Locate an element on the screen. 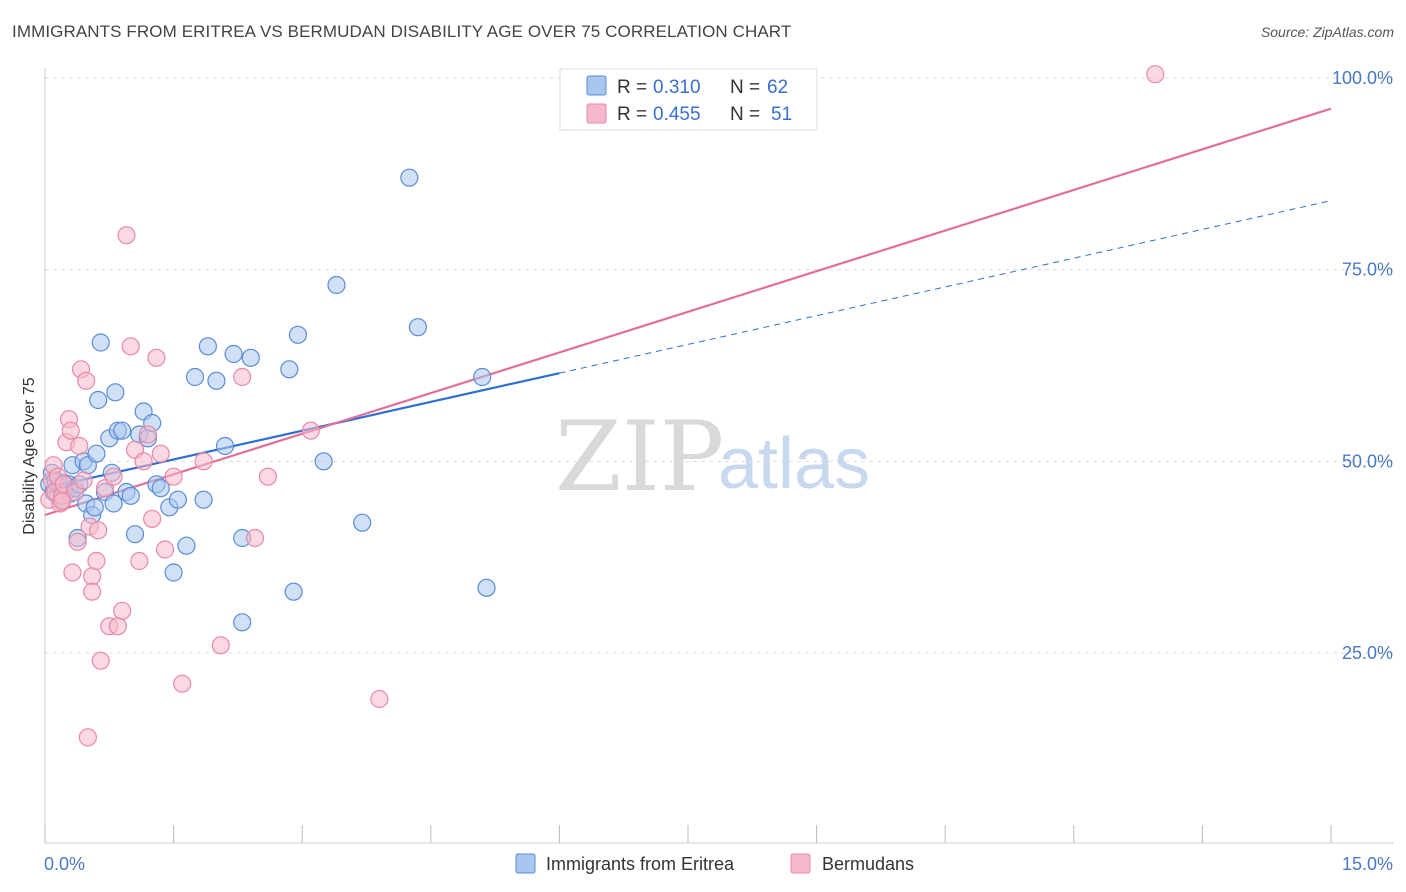 The height and width of the screenshot is (892, 1406). y-tick-label-100: 100.0% is located at coordinates (1362, 78).